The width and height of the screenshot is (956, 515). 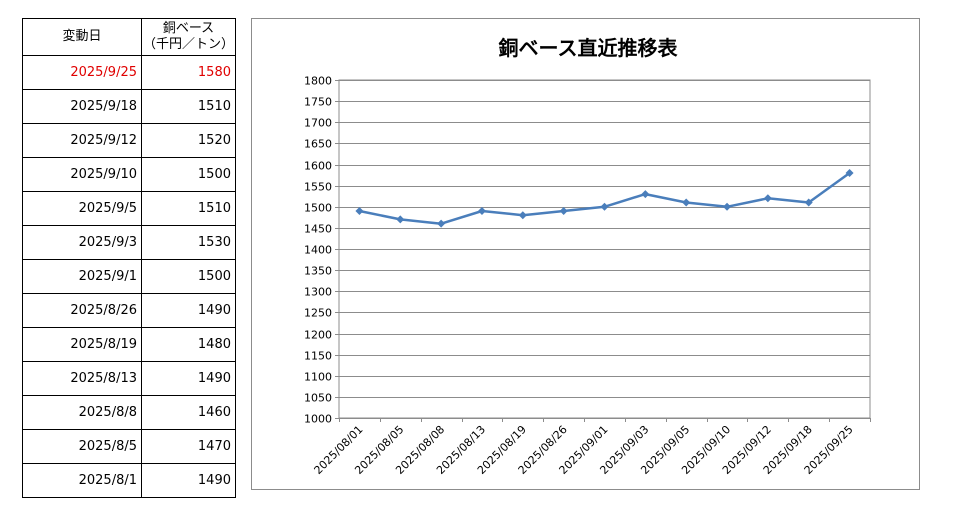 What do you see at coordinates (318, 81) in the screenshot?
I see `y-tick-label: 1800` at bounding box center [318, 81].